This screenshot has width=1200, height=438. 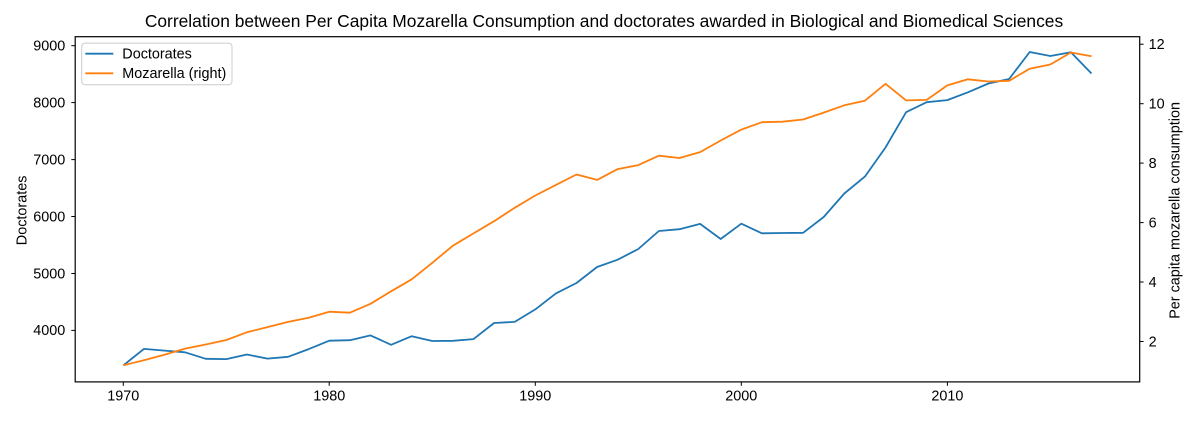 What do you see at coordinates (49, 160) in the screenshot?
I see `svg-text: 7000` at bounding box center [49, 160].